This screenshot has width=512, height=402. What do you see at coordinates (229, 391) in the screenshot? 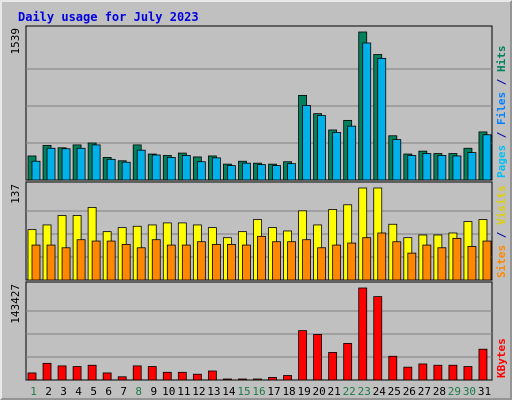
I see `x-tick-label: 14` at bounding box center [229, 391].